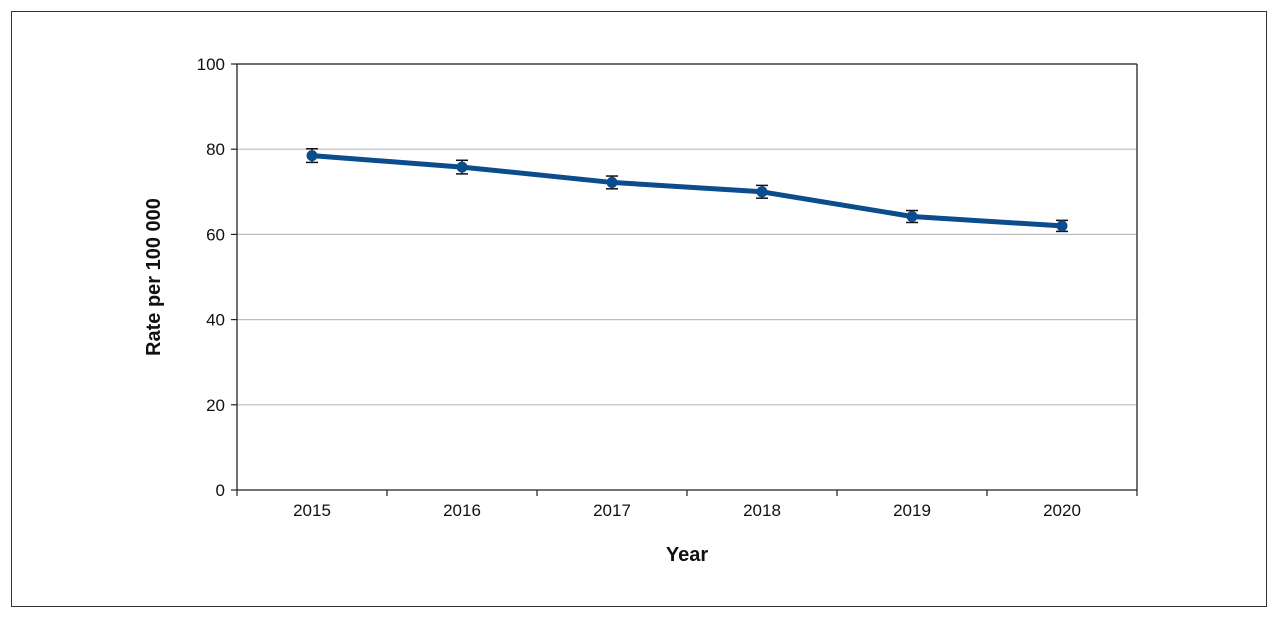 The width and height of the screenshot is (1280, 621). What do you see at coordinates (1062, 510) in the screenshot?
I see `x-tick-label: 2020` at bounding box center [1062, 510].